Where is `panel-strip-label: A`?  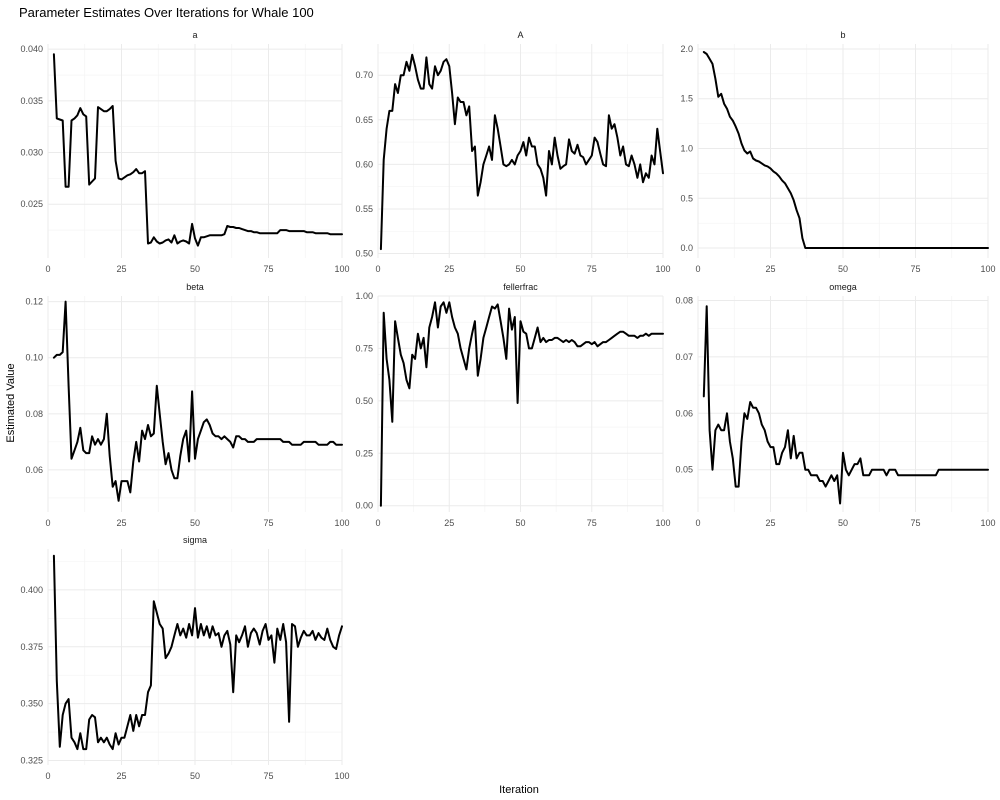
panel-strip-label: A is located at coordinates (520, 35).